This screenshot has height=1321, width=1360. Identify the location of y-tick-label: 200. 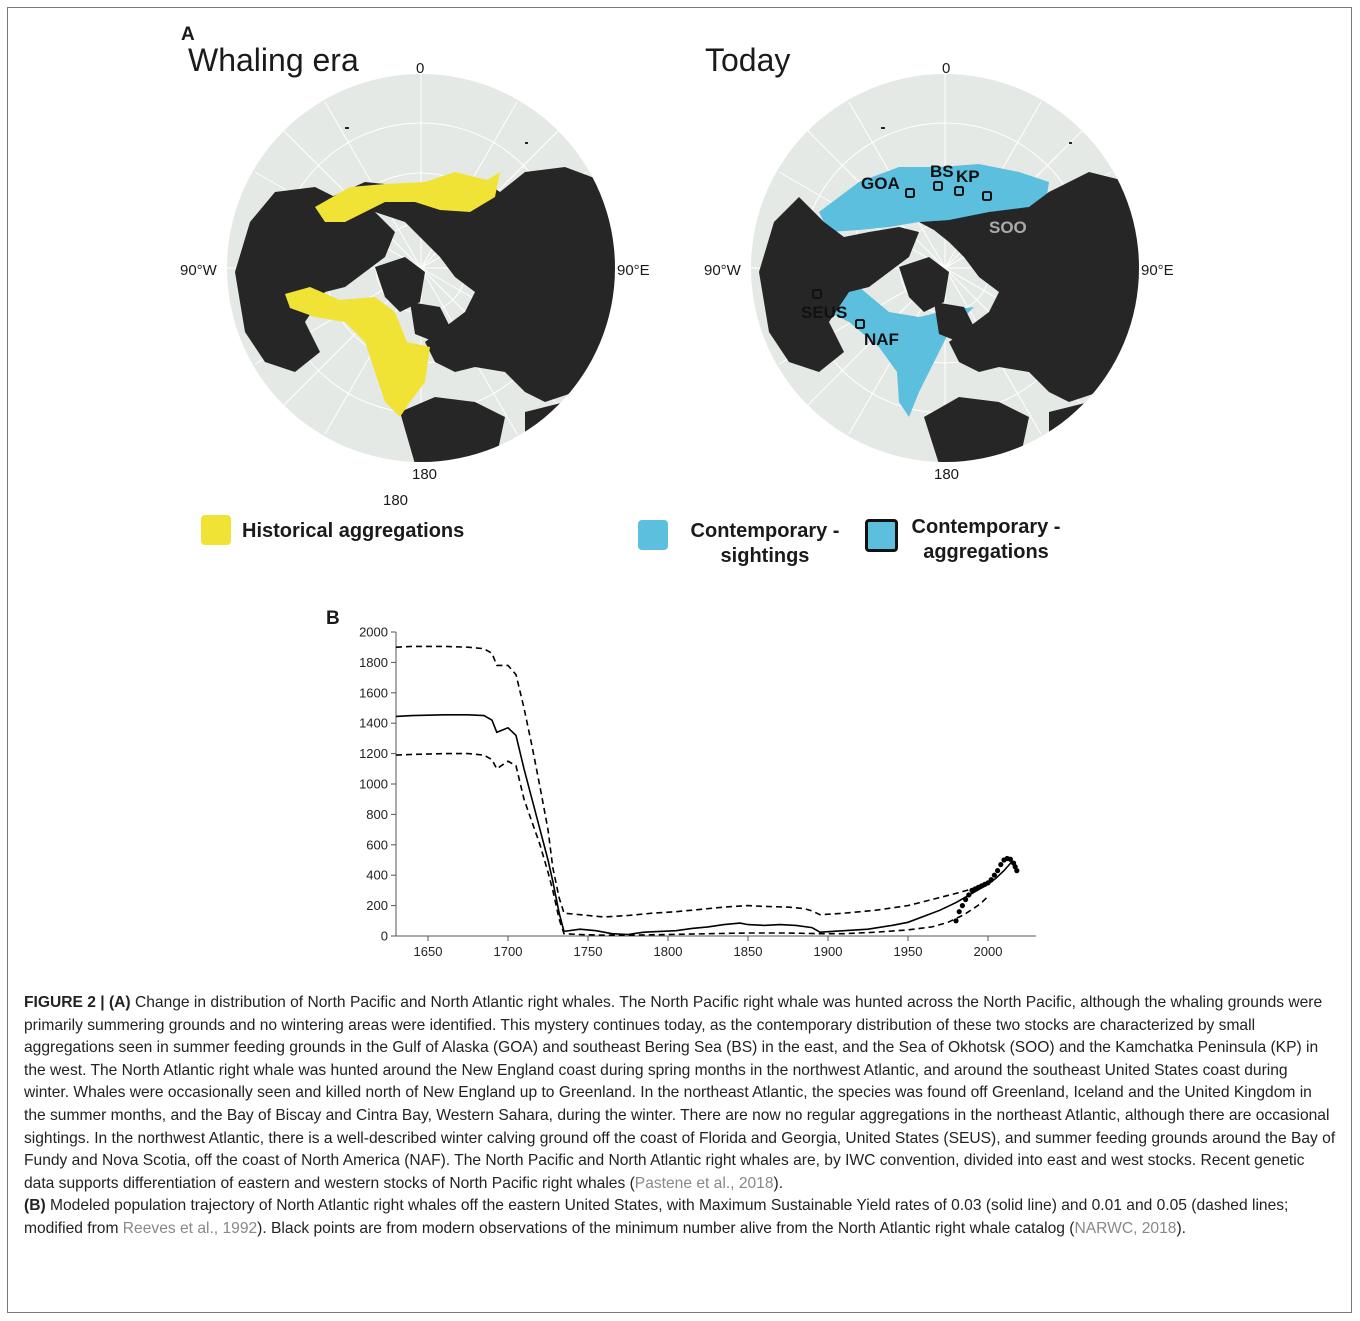
(377, 905).